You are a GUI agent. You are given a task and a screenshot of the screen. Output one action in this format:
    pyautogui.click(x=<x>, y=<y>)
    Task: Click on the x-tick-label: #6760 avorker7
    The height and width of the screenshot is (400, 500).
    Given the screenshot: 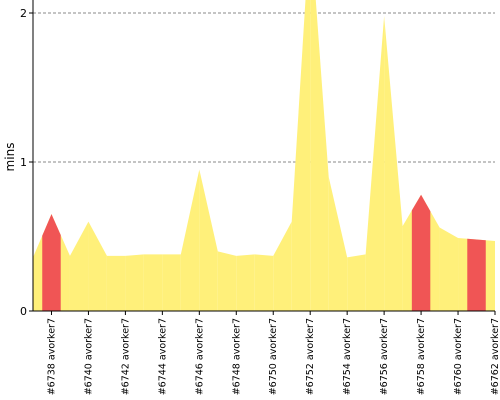 What is the action you would take?
    pyautogui.click(x=458, y=356)
    